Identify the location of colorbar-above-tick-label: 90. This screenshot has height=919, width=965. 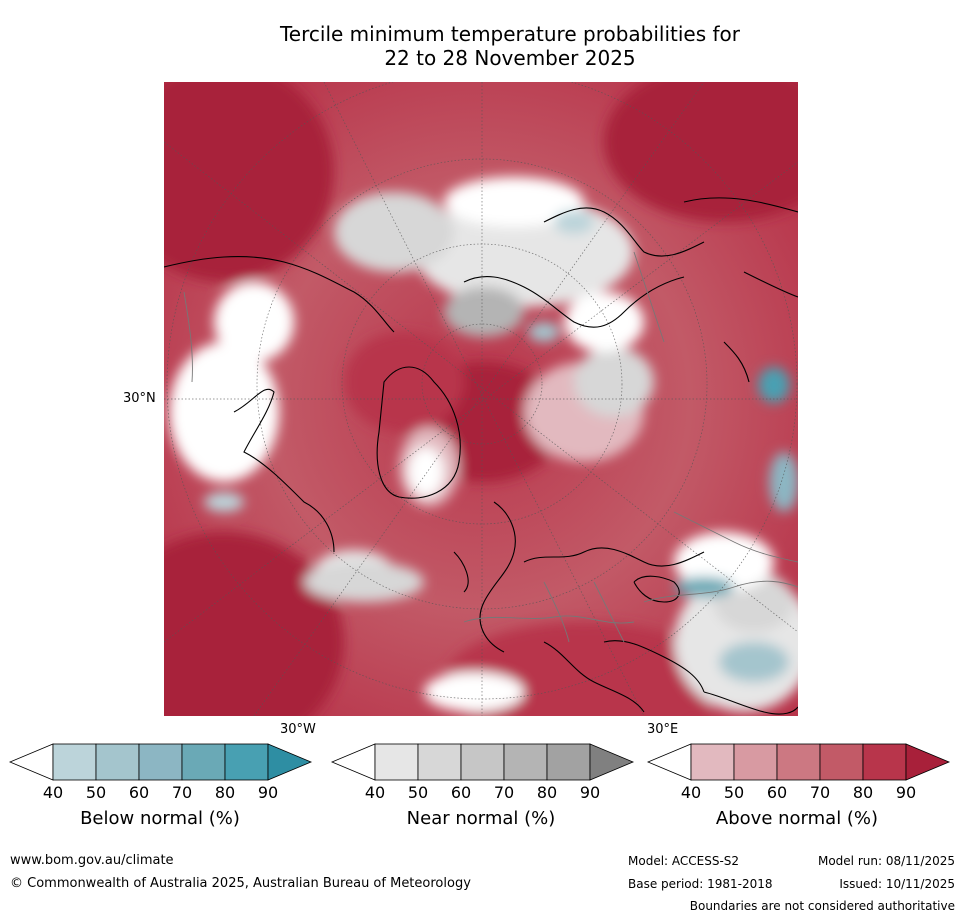
(906, 792).